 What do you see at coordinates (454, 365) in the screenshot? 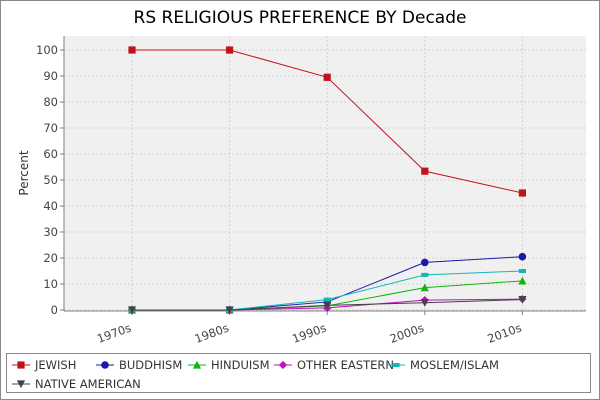
I see `legend-label: MOSLEM/ISLAM` at bounding box center [454, 365].